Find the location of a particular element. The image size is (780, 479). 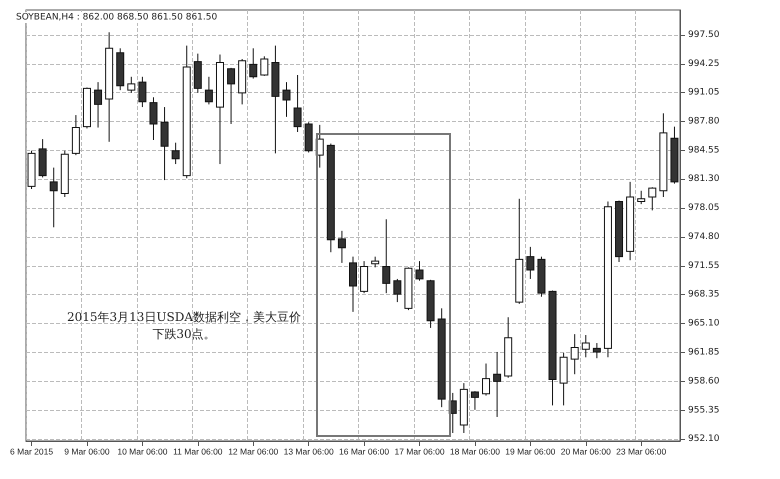

y-tick-label: 984.55 is located at coordinates (704, 150).